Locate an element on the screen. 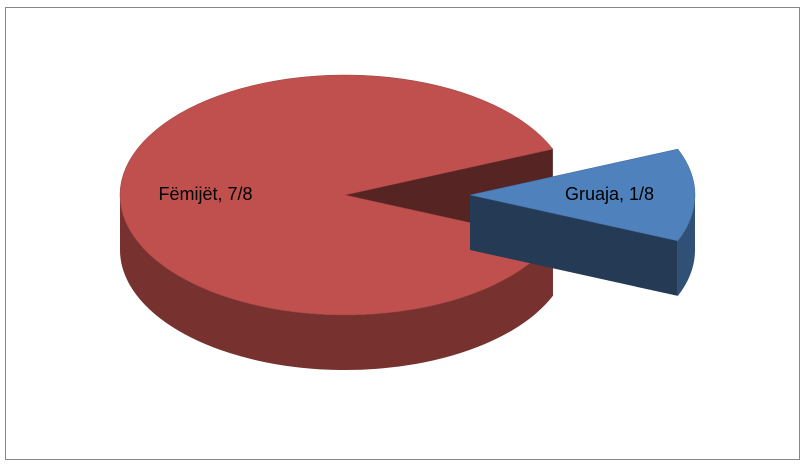  data-label: Gruaja, 1/8 is located at coordinates (609, 194).